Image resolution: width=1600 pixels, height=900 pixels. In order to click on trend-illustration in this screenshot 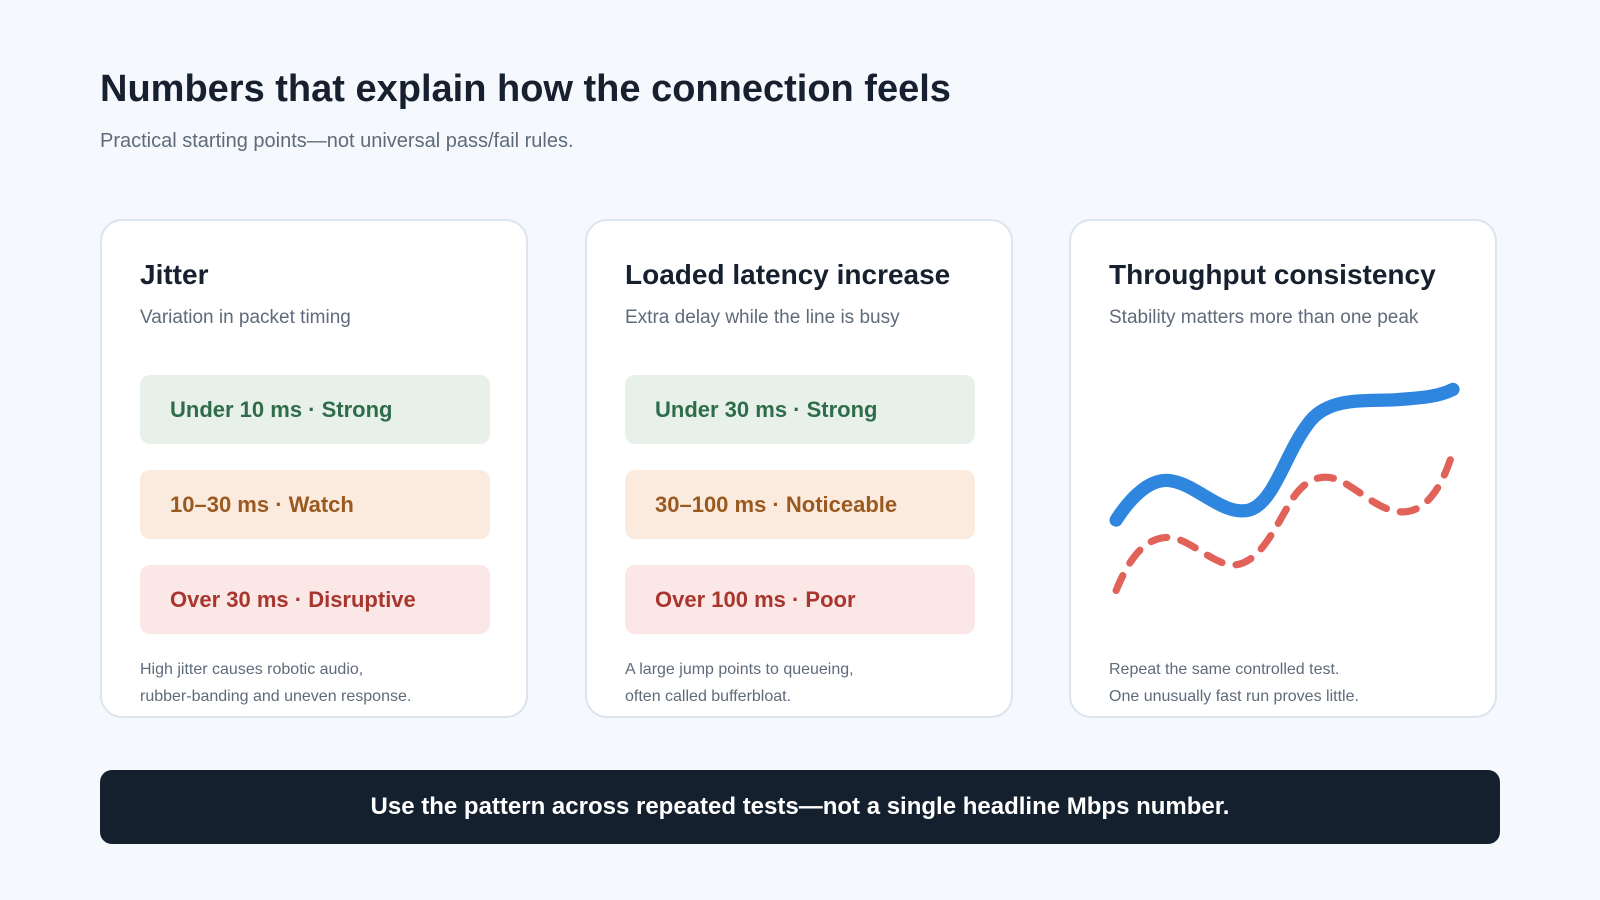, I will do `click(1284, 488)`.